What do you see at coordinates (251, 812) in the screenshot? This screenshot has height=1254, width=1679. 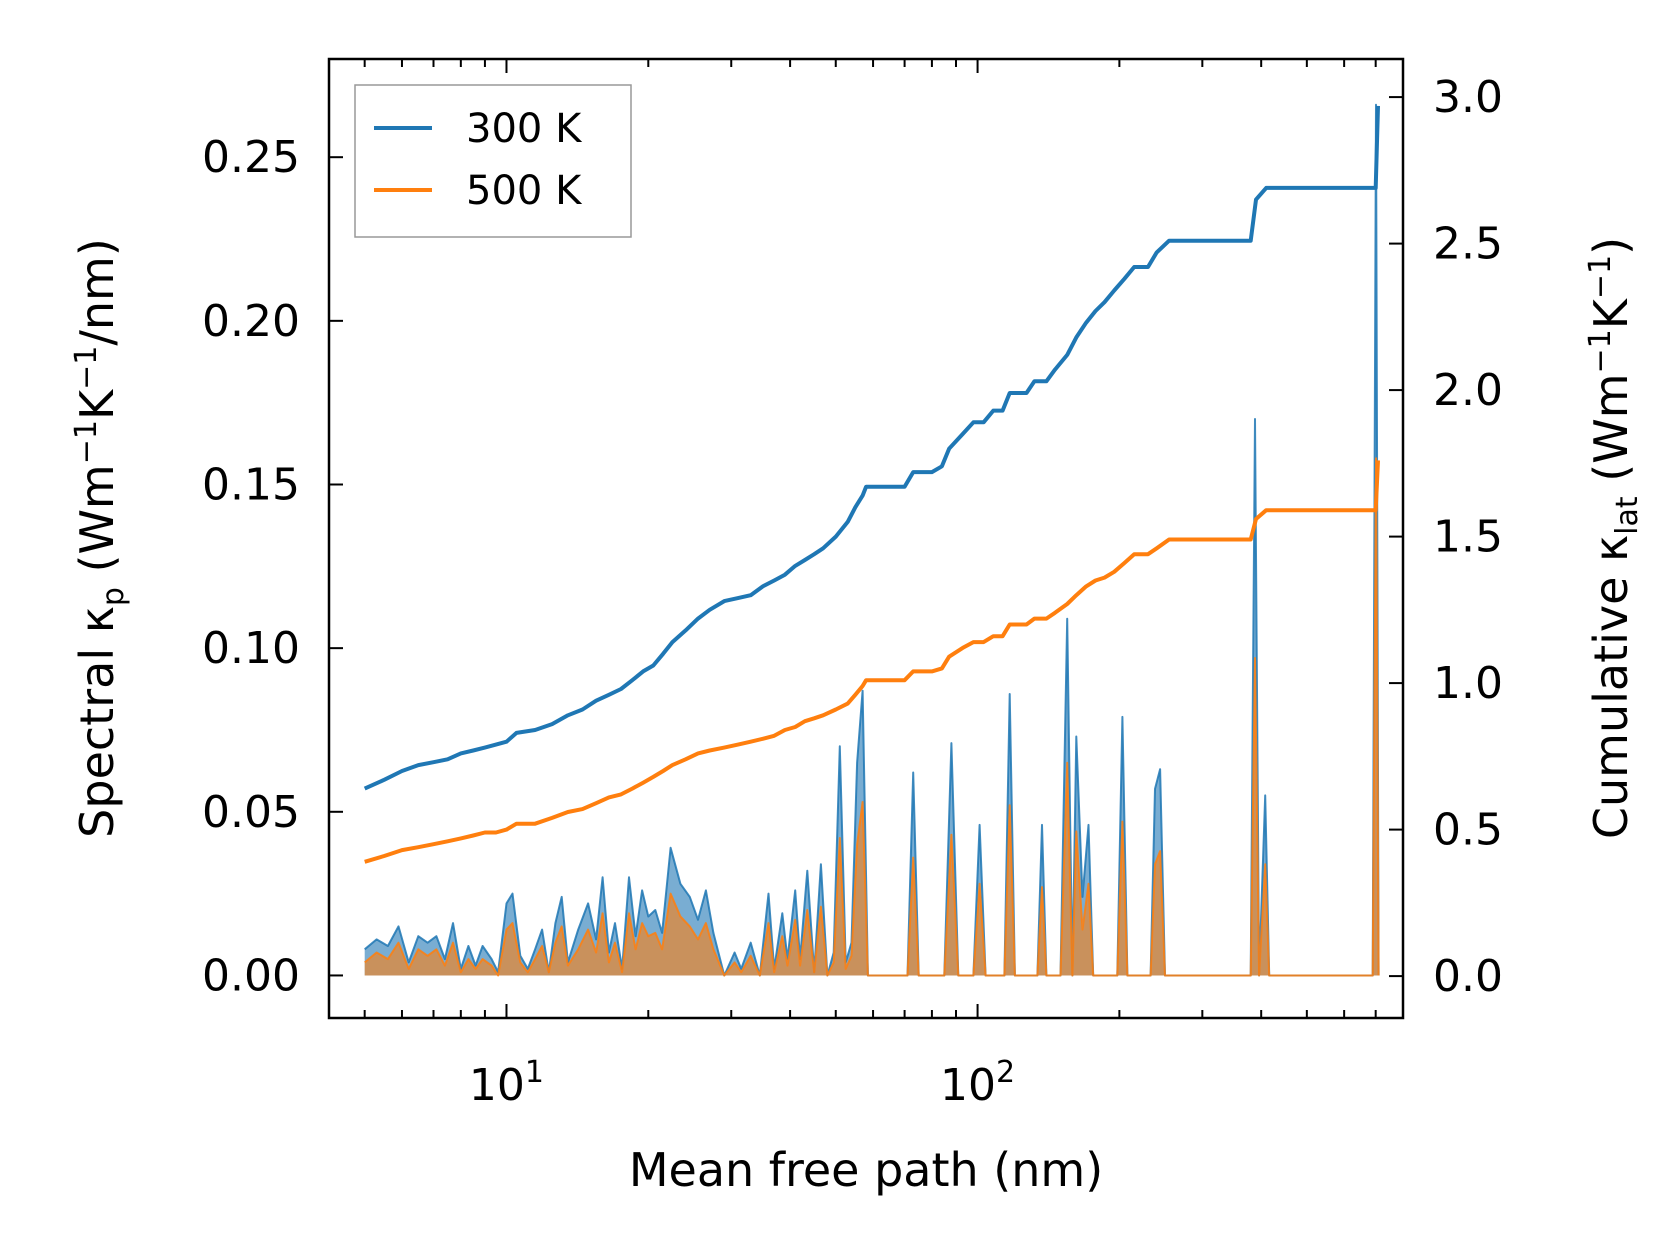 I see `left-y-tick-label: 0.05` at bounding box center [251, 812].